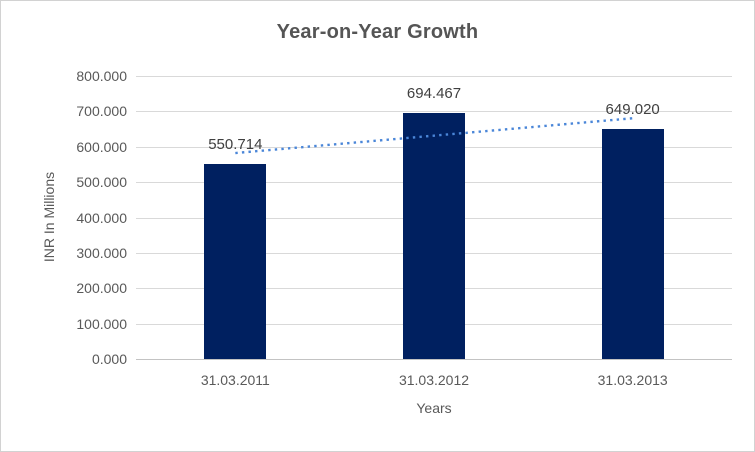 Image resolution: width=755 pixels, height=452 pixels. I want to click on chart-title: Year-on-Year Growth, so click(377, 32).